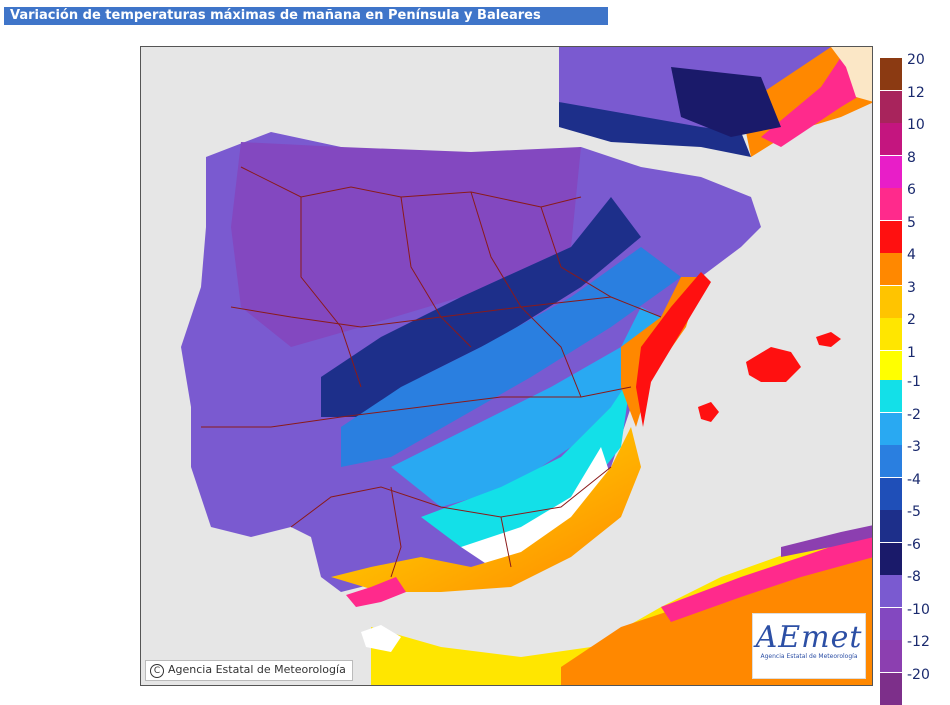 This screenshot has height=705, width=950. What do you see at coordinates (708, 412) in the screenshot?
I see `ibiza` at bounding box center [708, 412].